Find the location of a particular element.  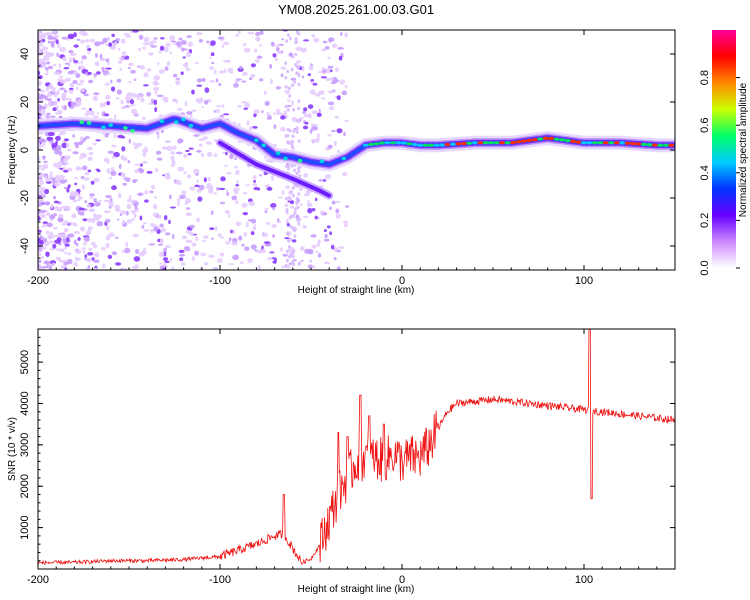

y-tick-label: -40 is located at coordinates (25, 246).